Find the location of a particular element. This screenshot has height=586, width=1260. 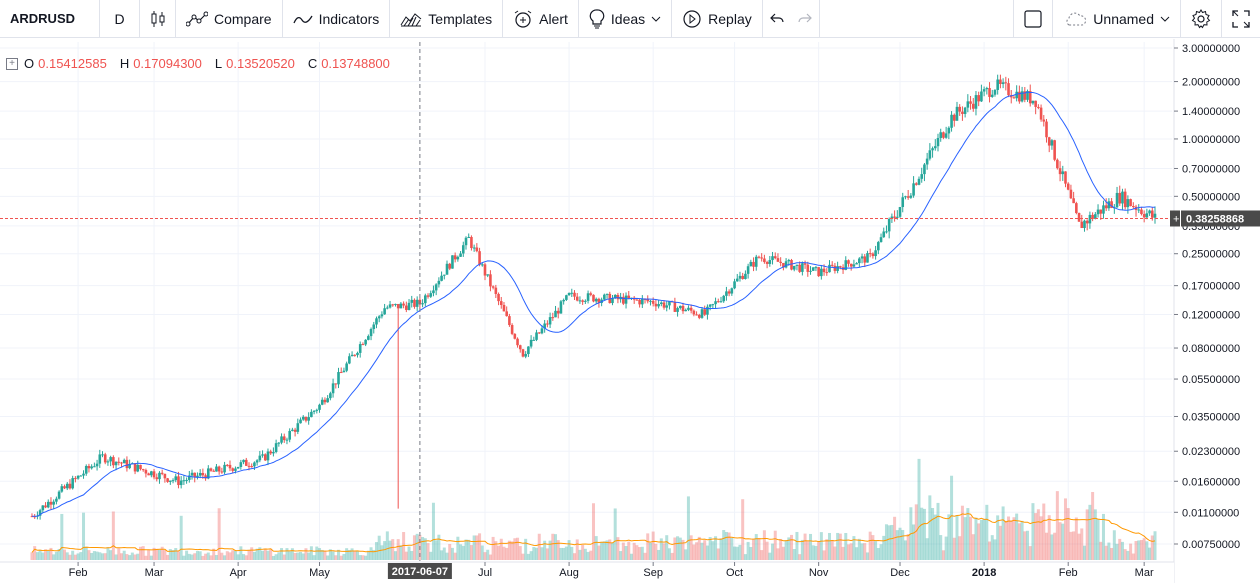

alert-button: Alert is located at coordinates (541, 19).